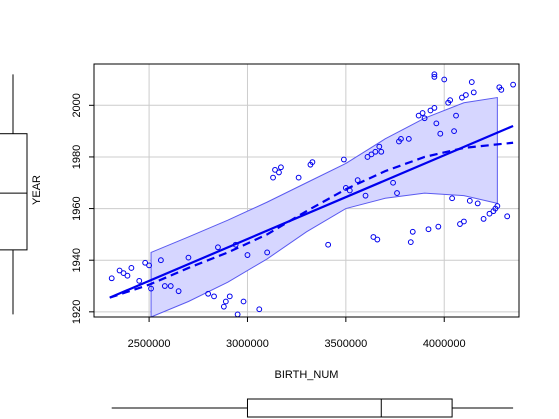  I want to click on x-boxplot-box, so click(349, 408).